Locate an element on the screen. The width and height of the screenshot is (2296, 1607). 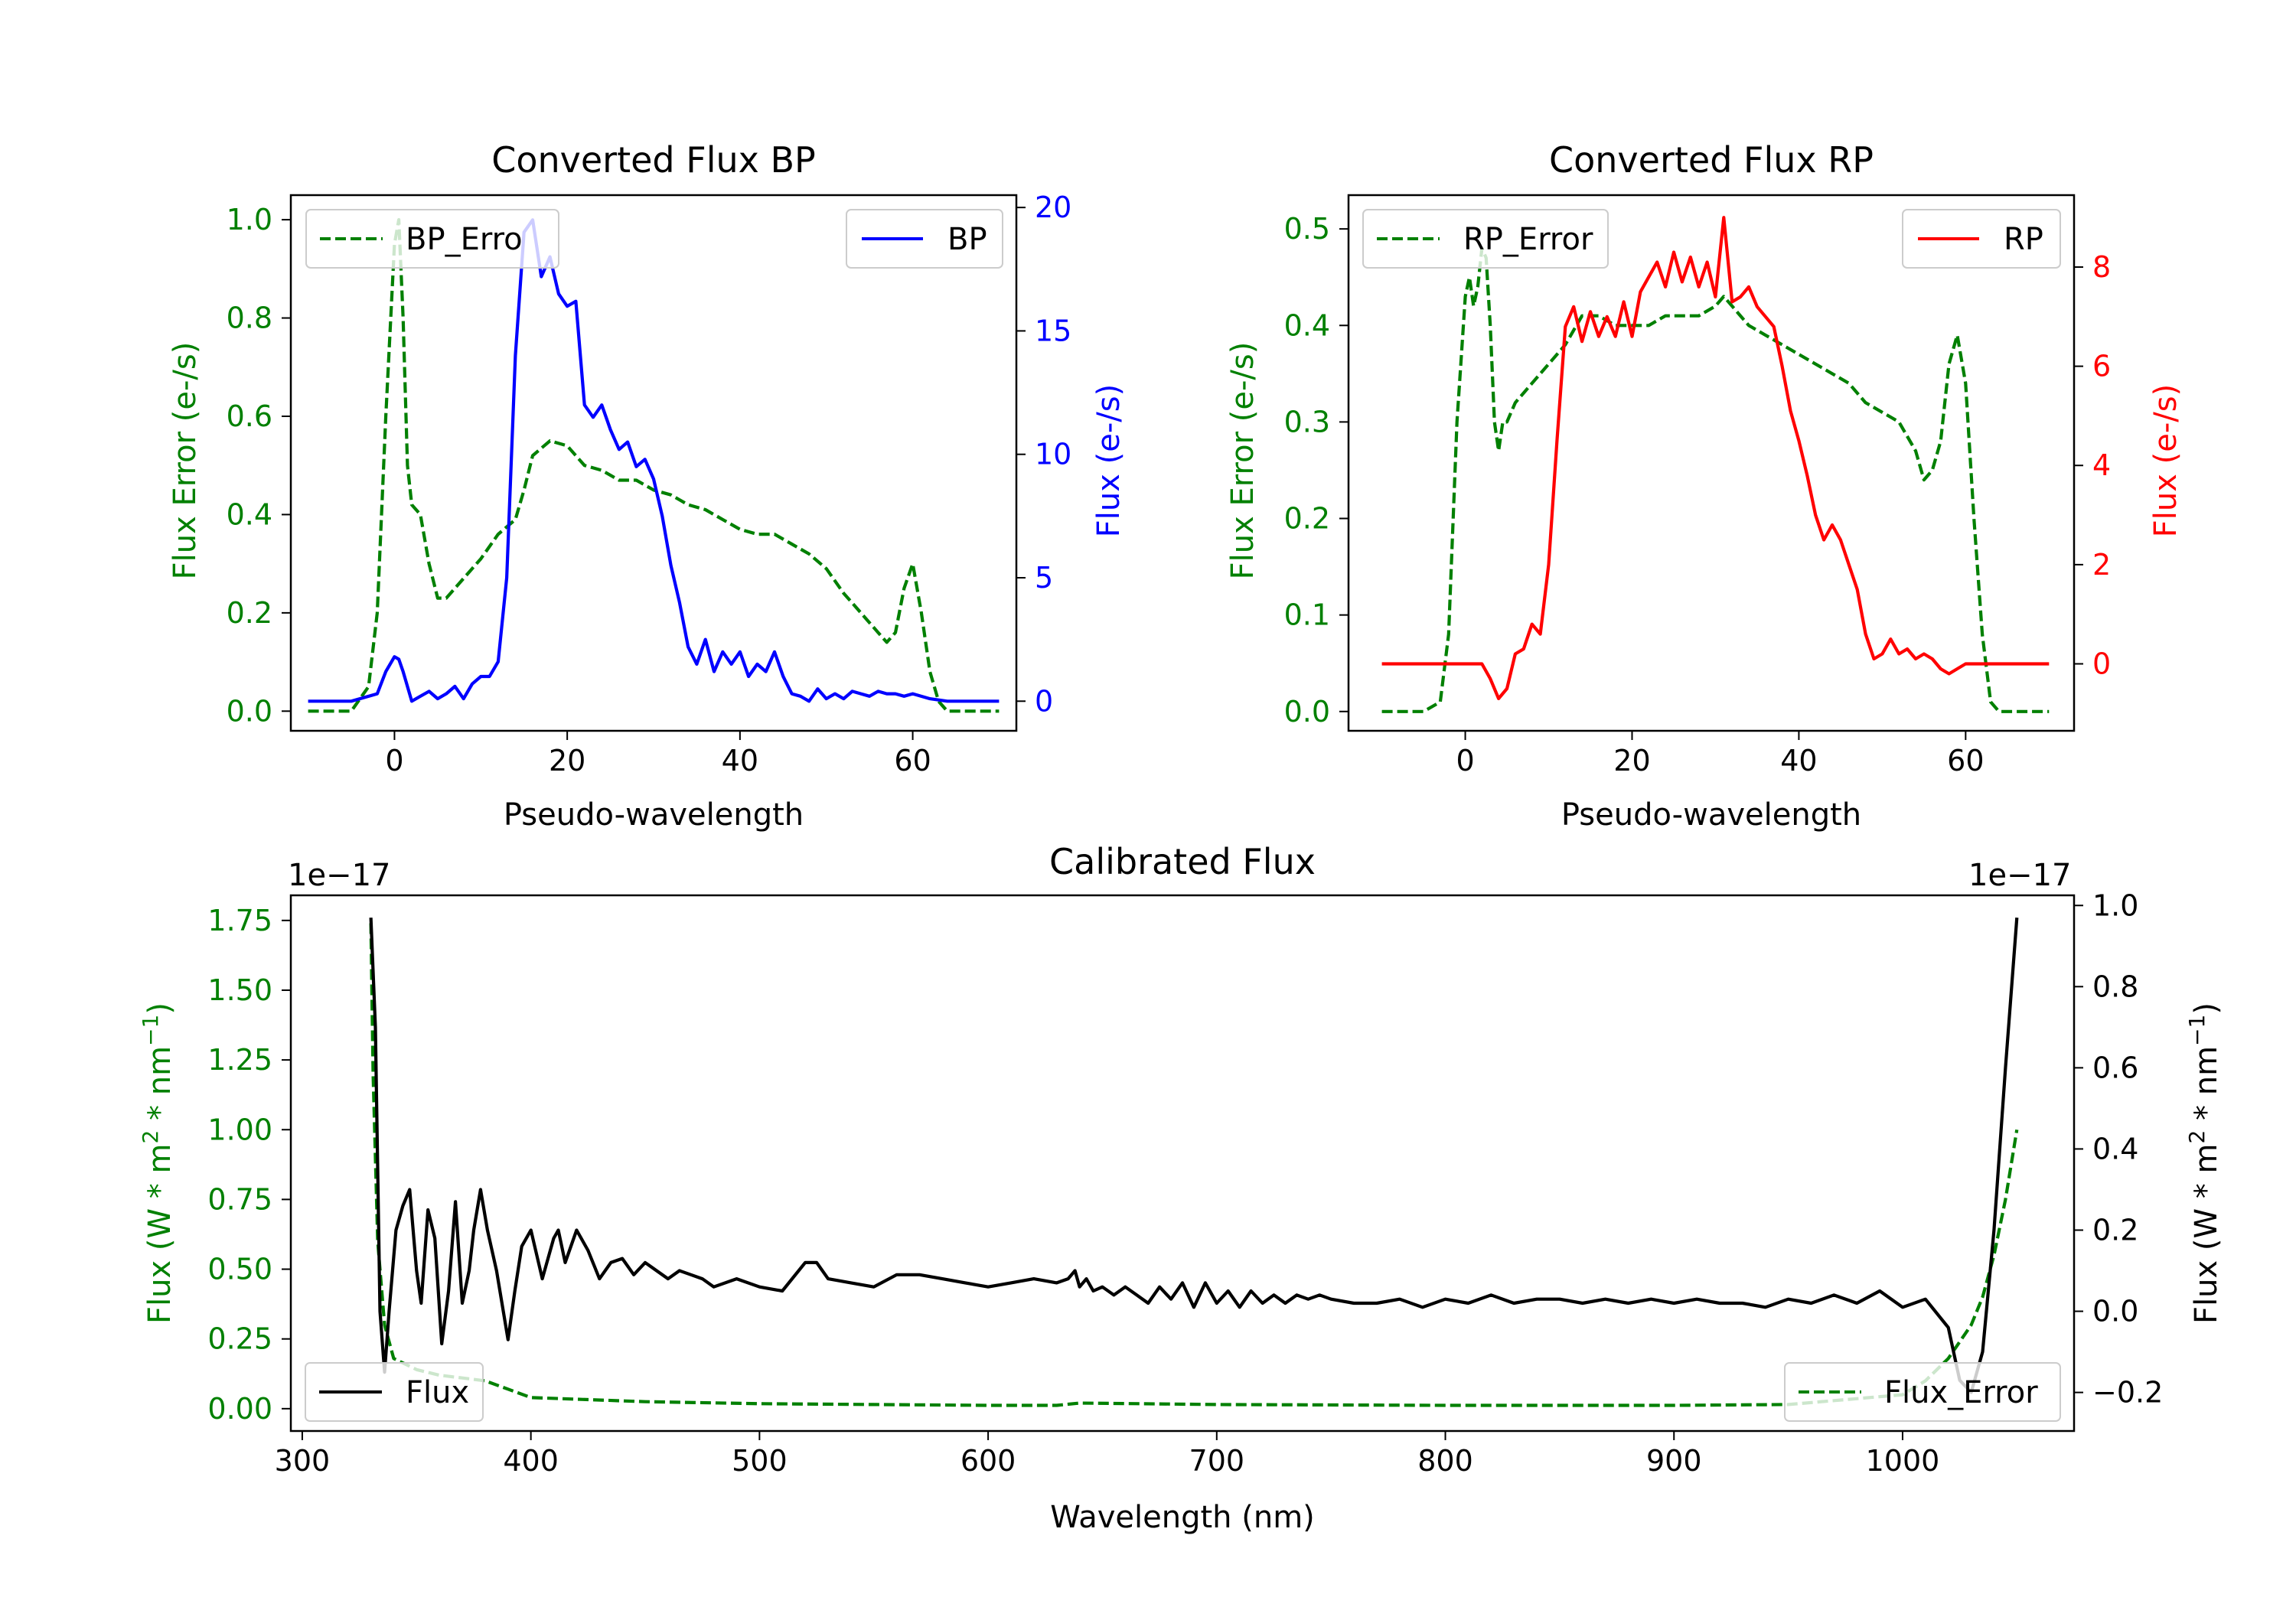
rp-legend-flux-box is located at coordinates (1981, 239).